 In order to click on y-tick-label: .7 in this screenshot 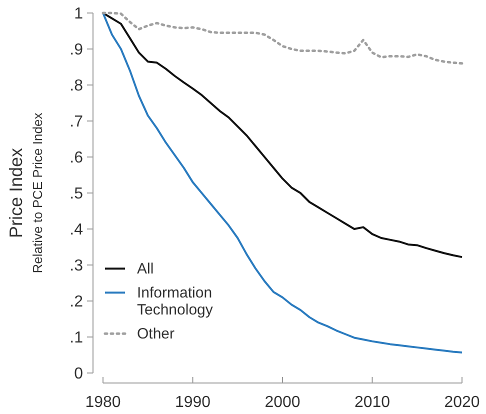, I will do `click(77, 122)`.